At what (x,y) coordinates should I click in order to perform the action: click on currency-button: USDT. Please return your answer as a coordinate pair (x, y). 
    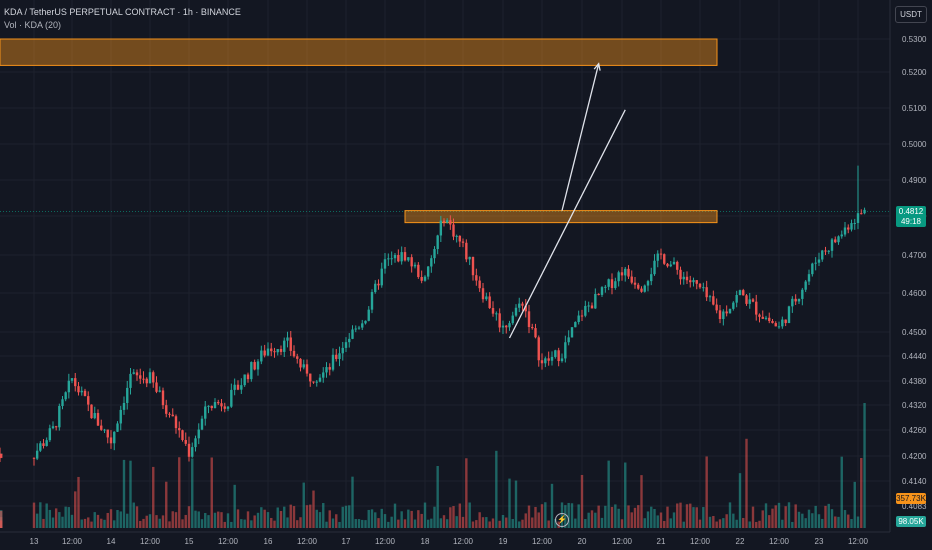
    Looking at the image, I should click on (911, 14).